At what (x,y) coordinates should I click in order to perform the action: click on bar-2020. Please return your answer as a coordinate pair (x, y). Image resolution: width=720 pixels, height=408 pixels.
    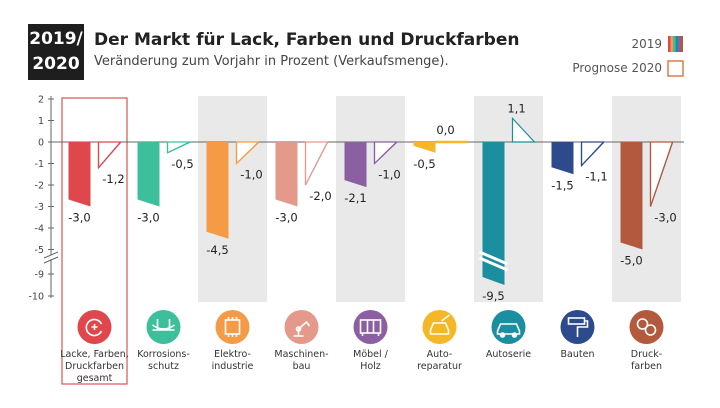
    Looking at the image, I should click on (523, 129).